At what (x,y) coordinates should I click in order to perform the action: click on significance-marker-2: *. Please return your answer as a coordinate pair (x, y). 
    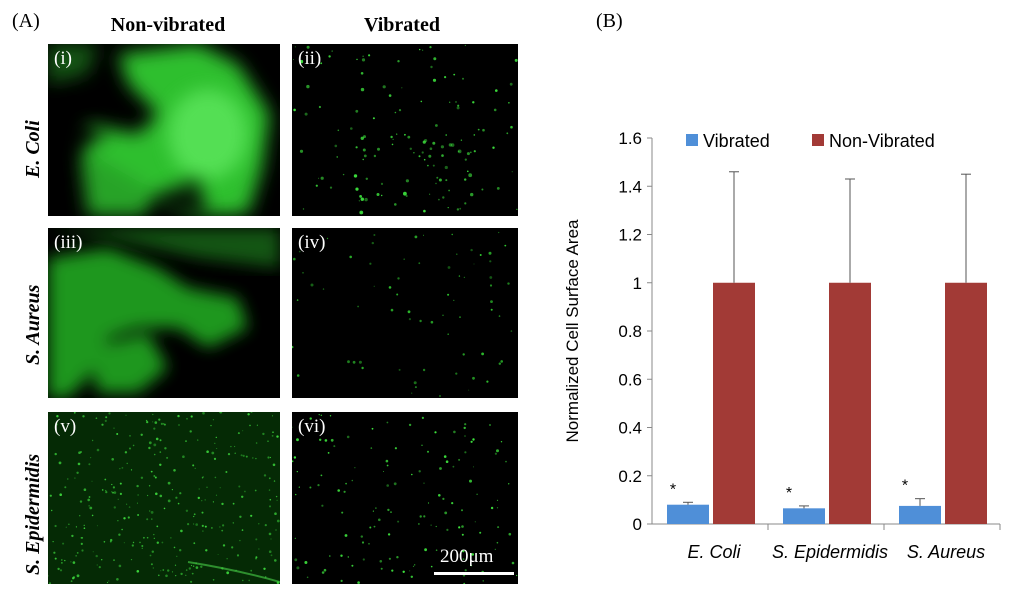
    Looking at the image, I should click on (905, 486).